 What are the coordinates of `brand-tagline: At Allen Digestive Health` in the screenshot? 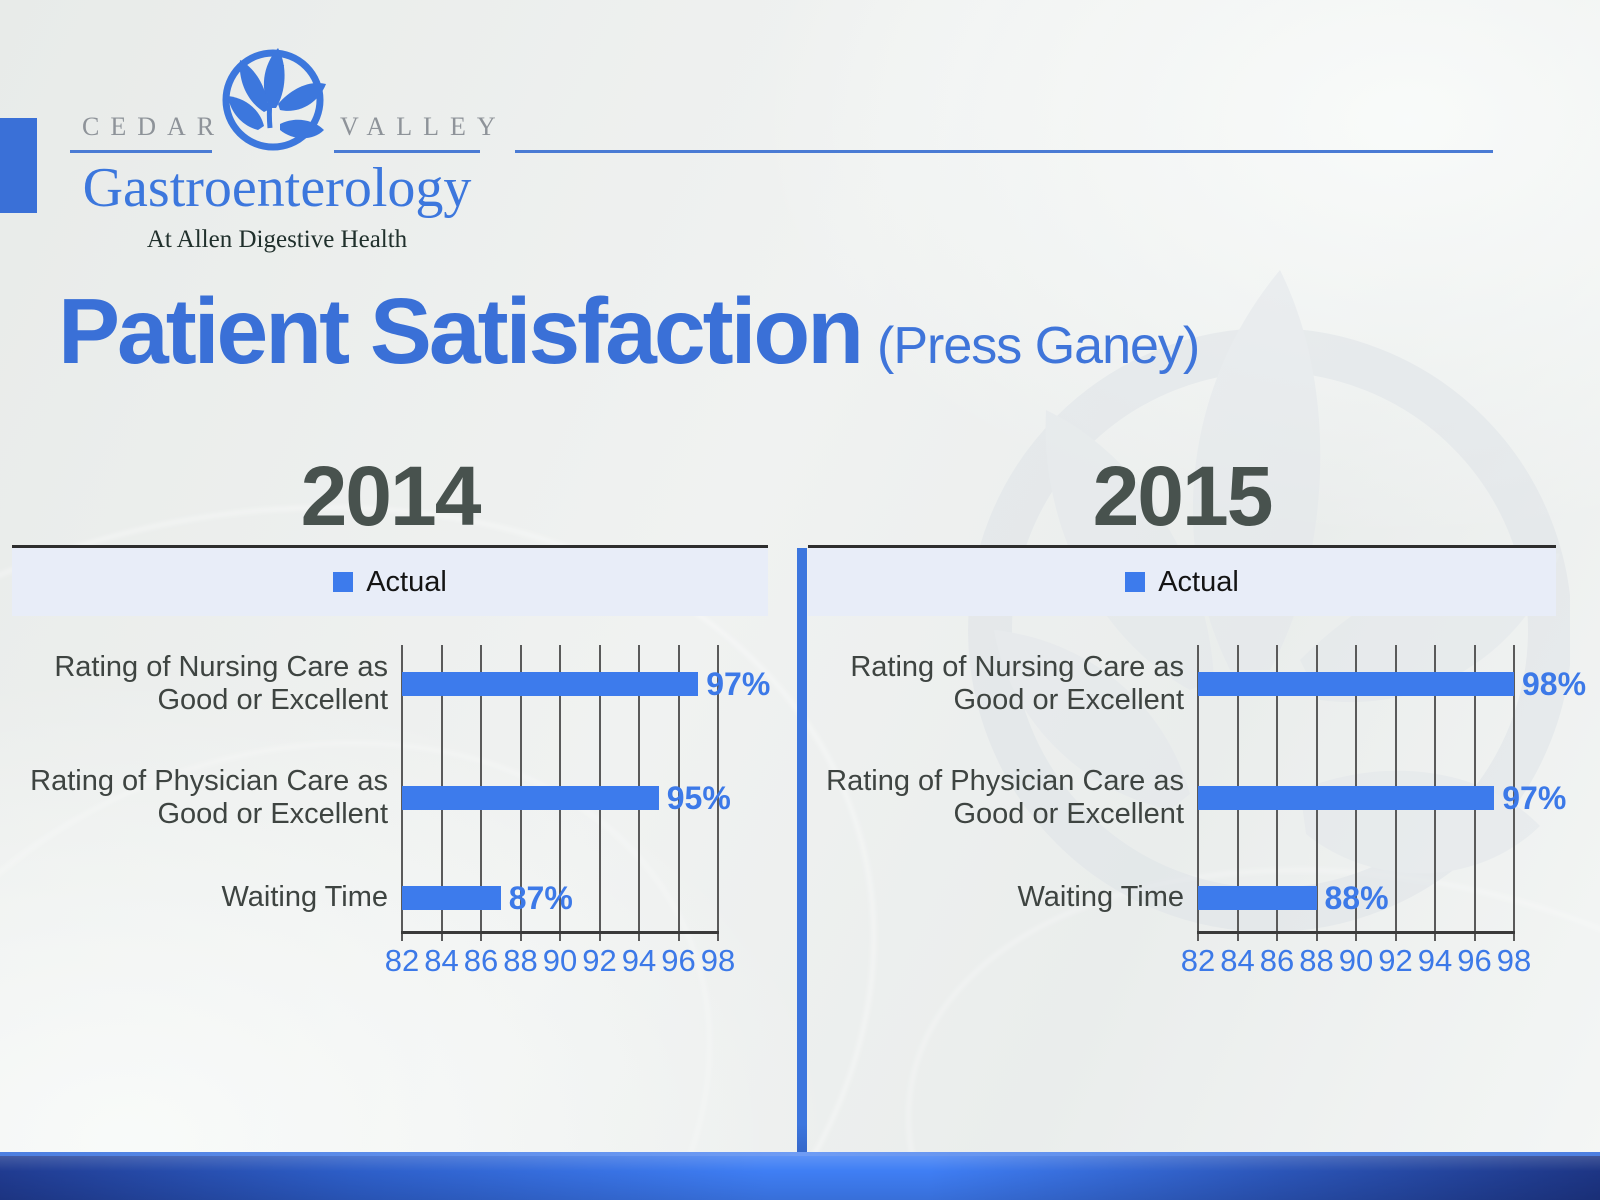 It's located at (277, 239).